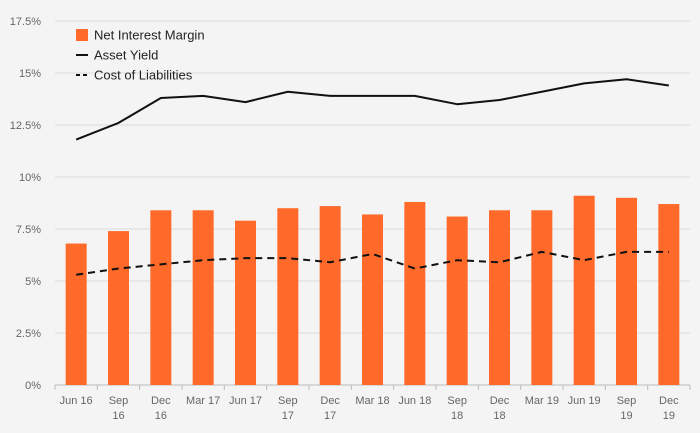  What do you see at coordinates (30, 74) in the screenshot?
I see `y-tick-label: 15%` at bounding box center [30, 74].